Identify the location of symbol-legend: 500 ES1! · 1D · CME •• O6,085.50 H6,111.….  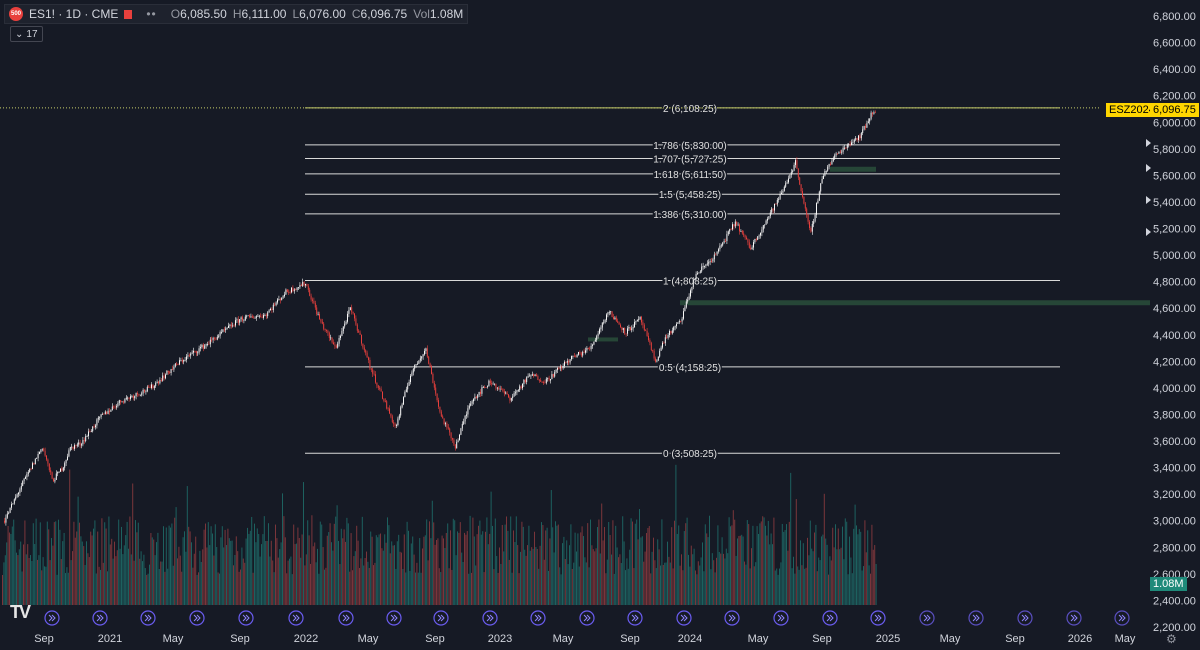
(236, 14).